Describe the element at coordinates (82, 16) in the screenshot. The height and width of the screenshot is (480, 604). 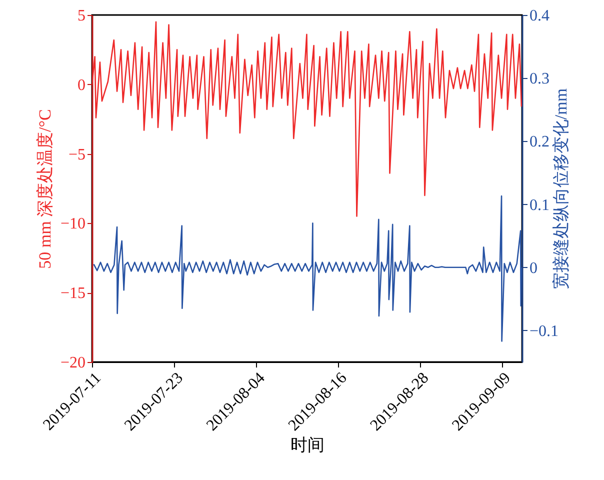
I see `y-tick-label: 5` at that location.